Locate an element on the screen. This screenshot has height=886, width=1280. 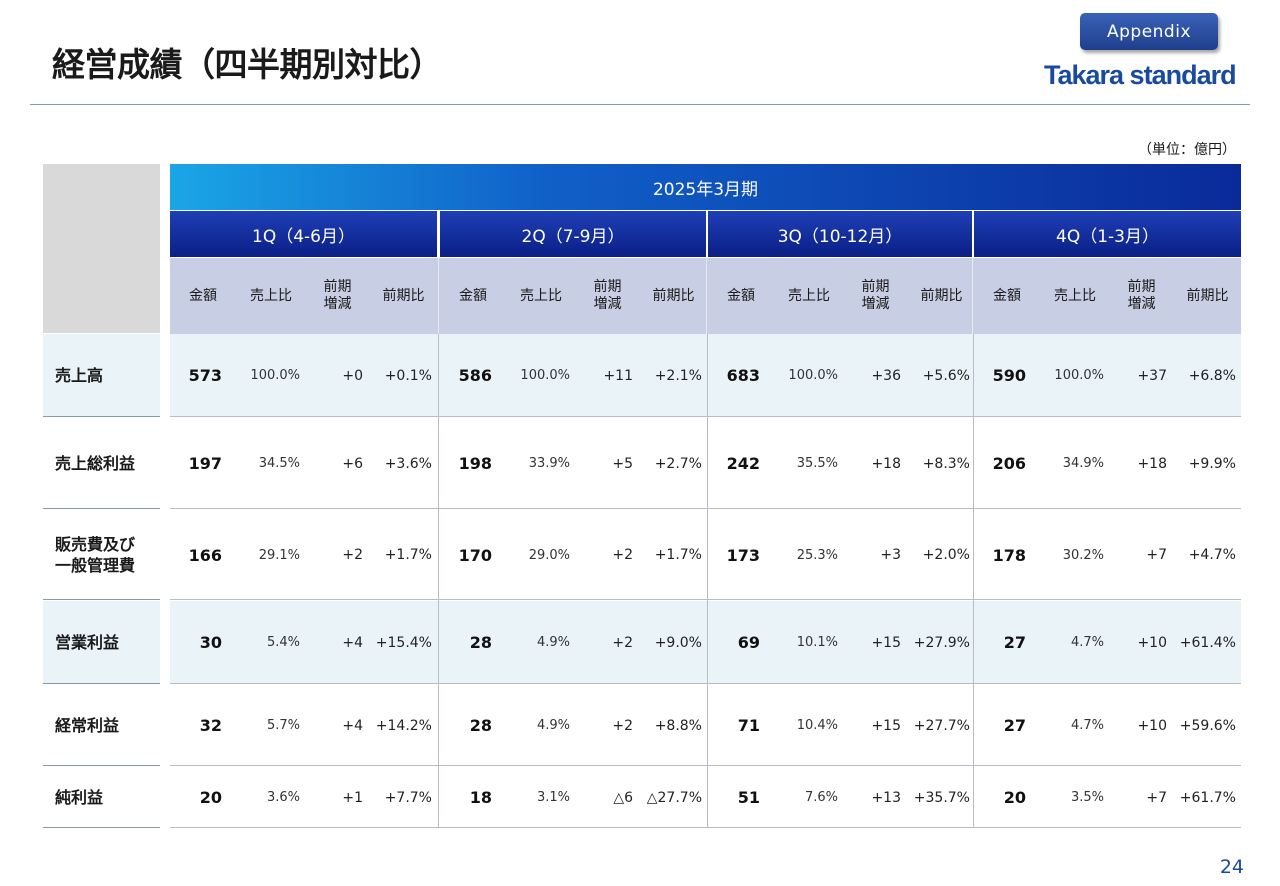
appendix-badge: Appendix is located at coordinates (1149, 31).